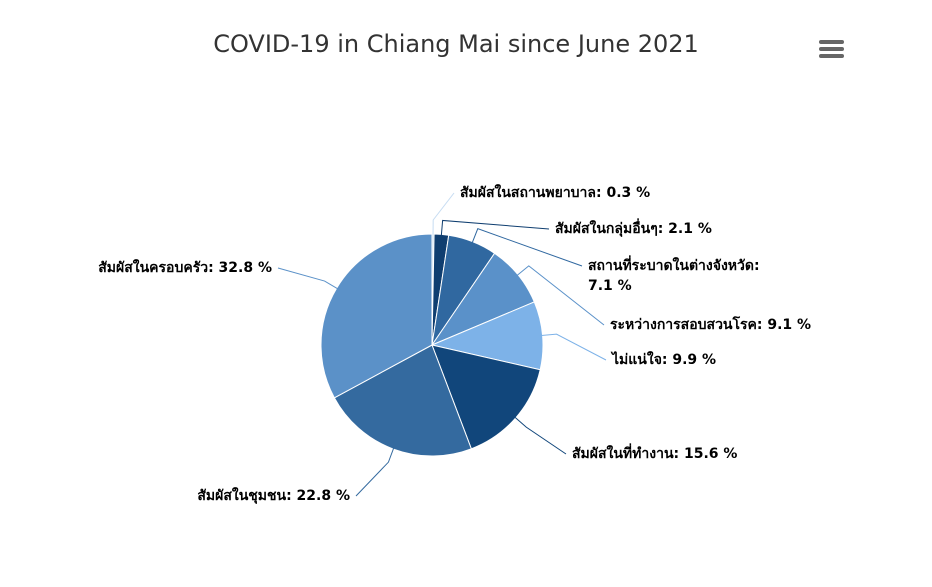 The height and width of the screenshot is (587, 932). What do you see at coordinates (456, 44) in the screenshot?
I see `chart-title: COVID-19 in Chiang Mai since June 2021` at bounding box center [456, 44].